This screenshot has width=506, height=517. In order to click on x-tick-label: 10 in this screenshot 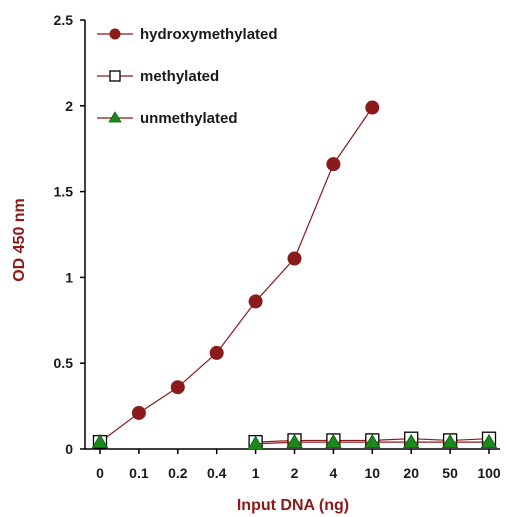, I will do `click(373, 473)`.